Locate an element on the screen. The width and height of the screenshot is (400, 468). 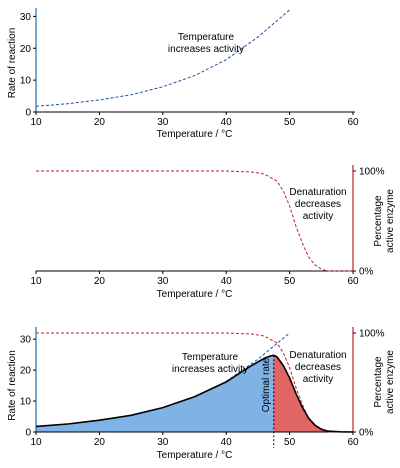
fill-increasing-activity is located at coordinates (155, 393).